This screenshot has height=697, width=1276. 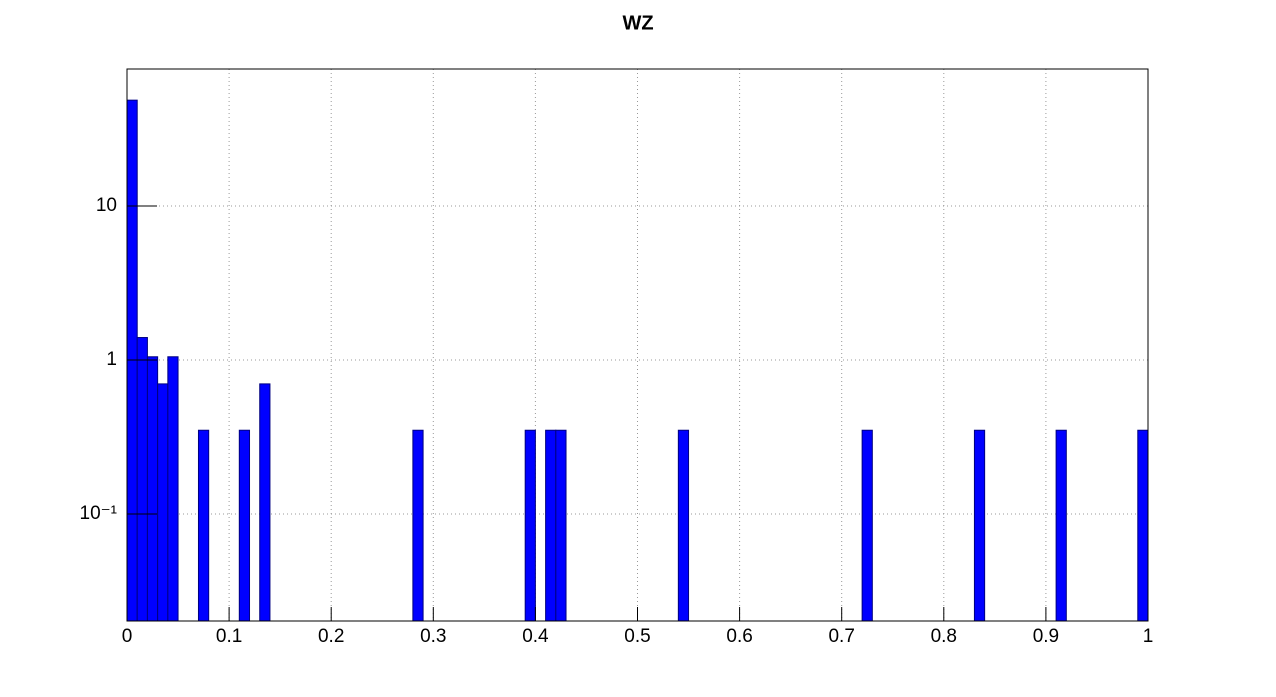 What do you see at coordinates (106, 205) in the screenshot?
I see `y-tick-label: 10` at bounding box center [106, 205].